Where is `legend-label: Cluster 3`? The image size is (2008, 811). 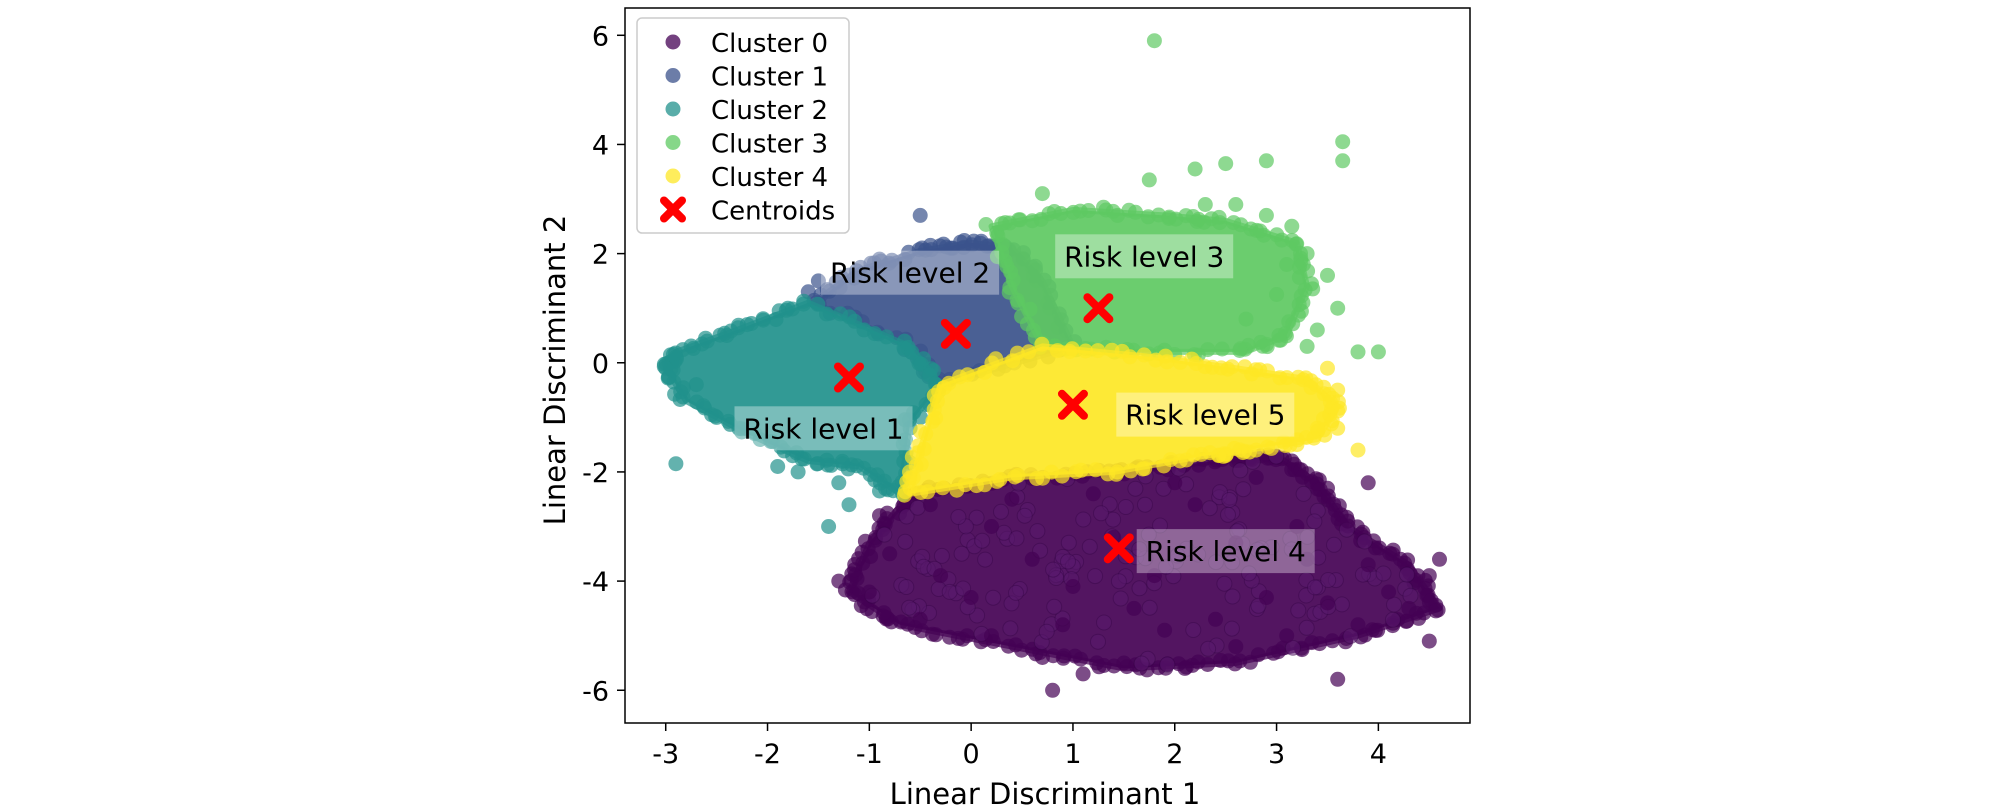
legend-label: Cluster 3 is located at coordinates (769, 145).